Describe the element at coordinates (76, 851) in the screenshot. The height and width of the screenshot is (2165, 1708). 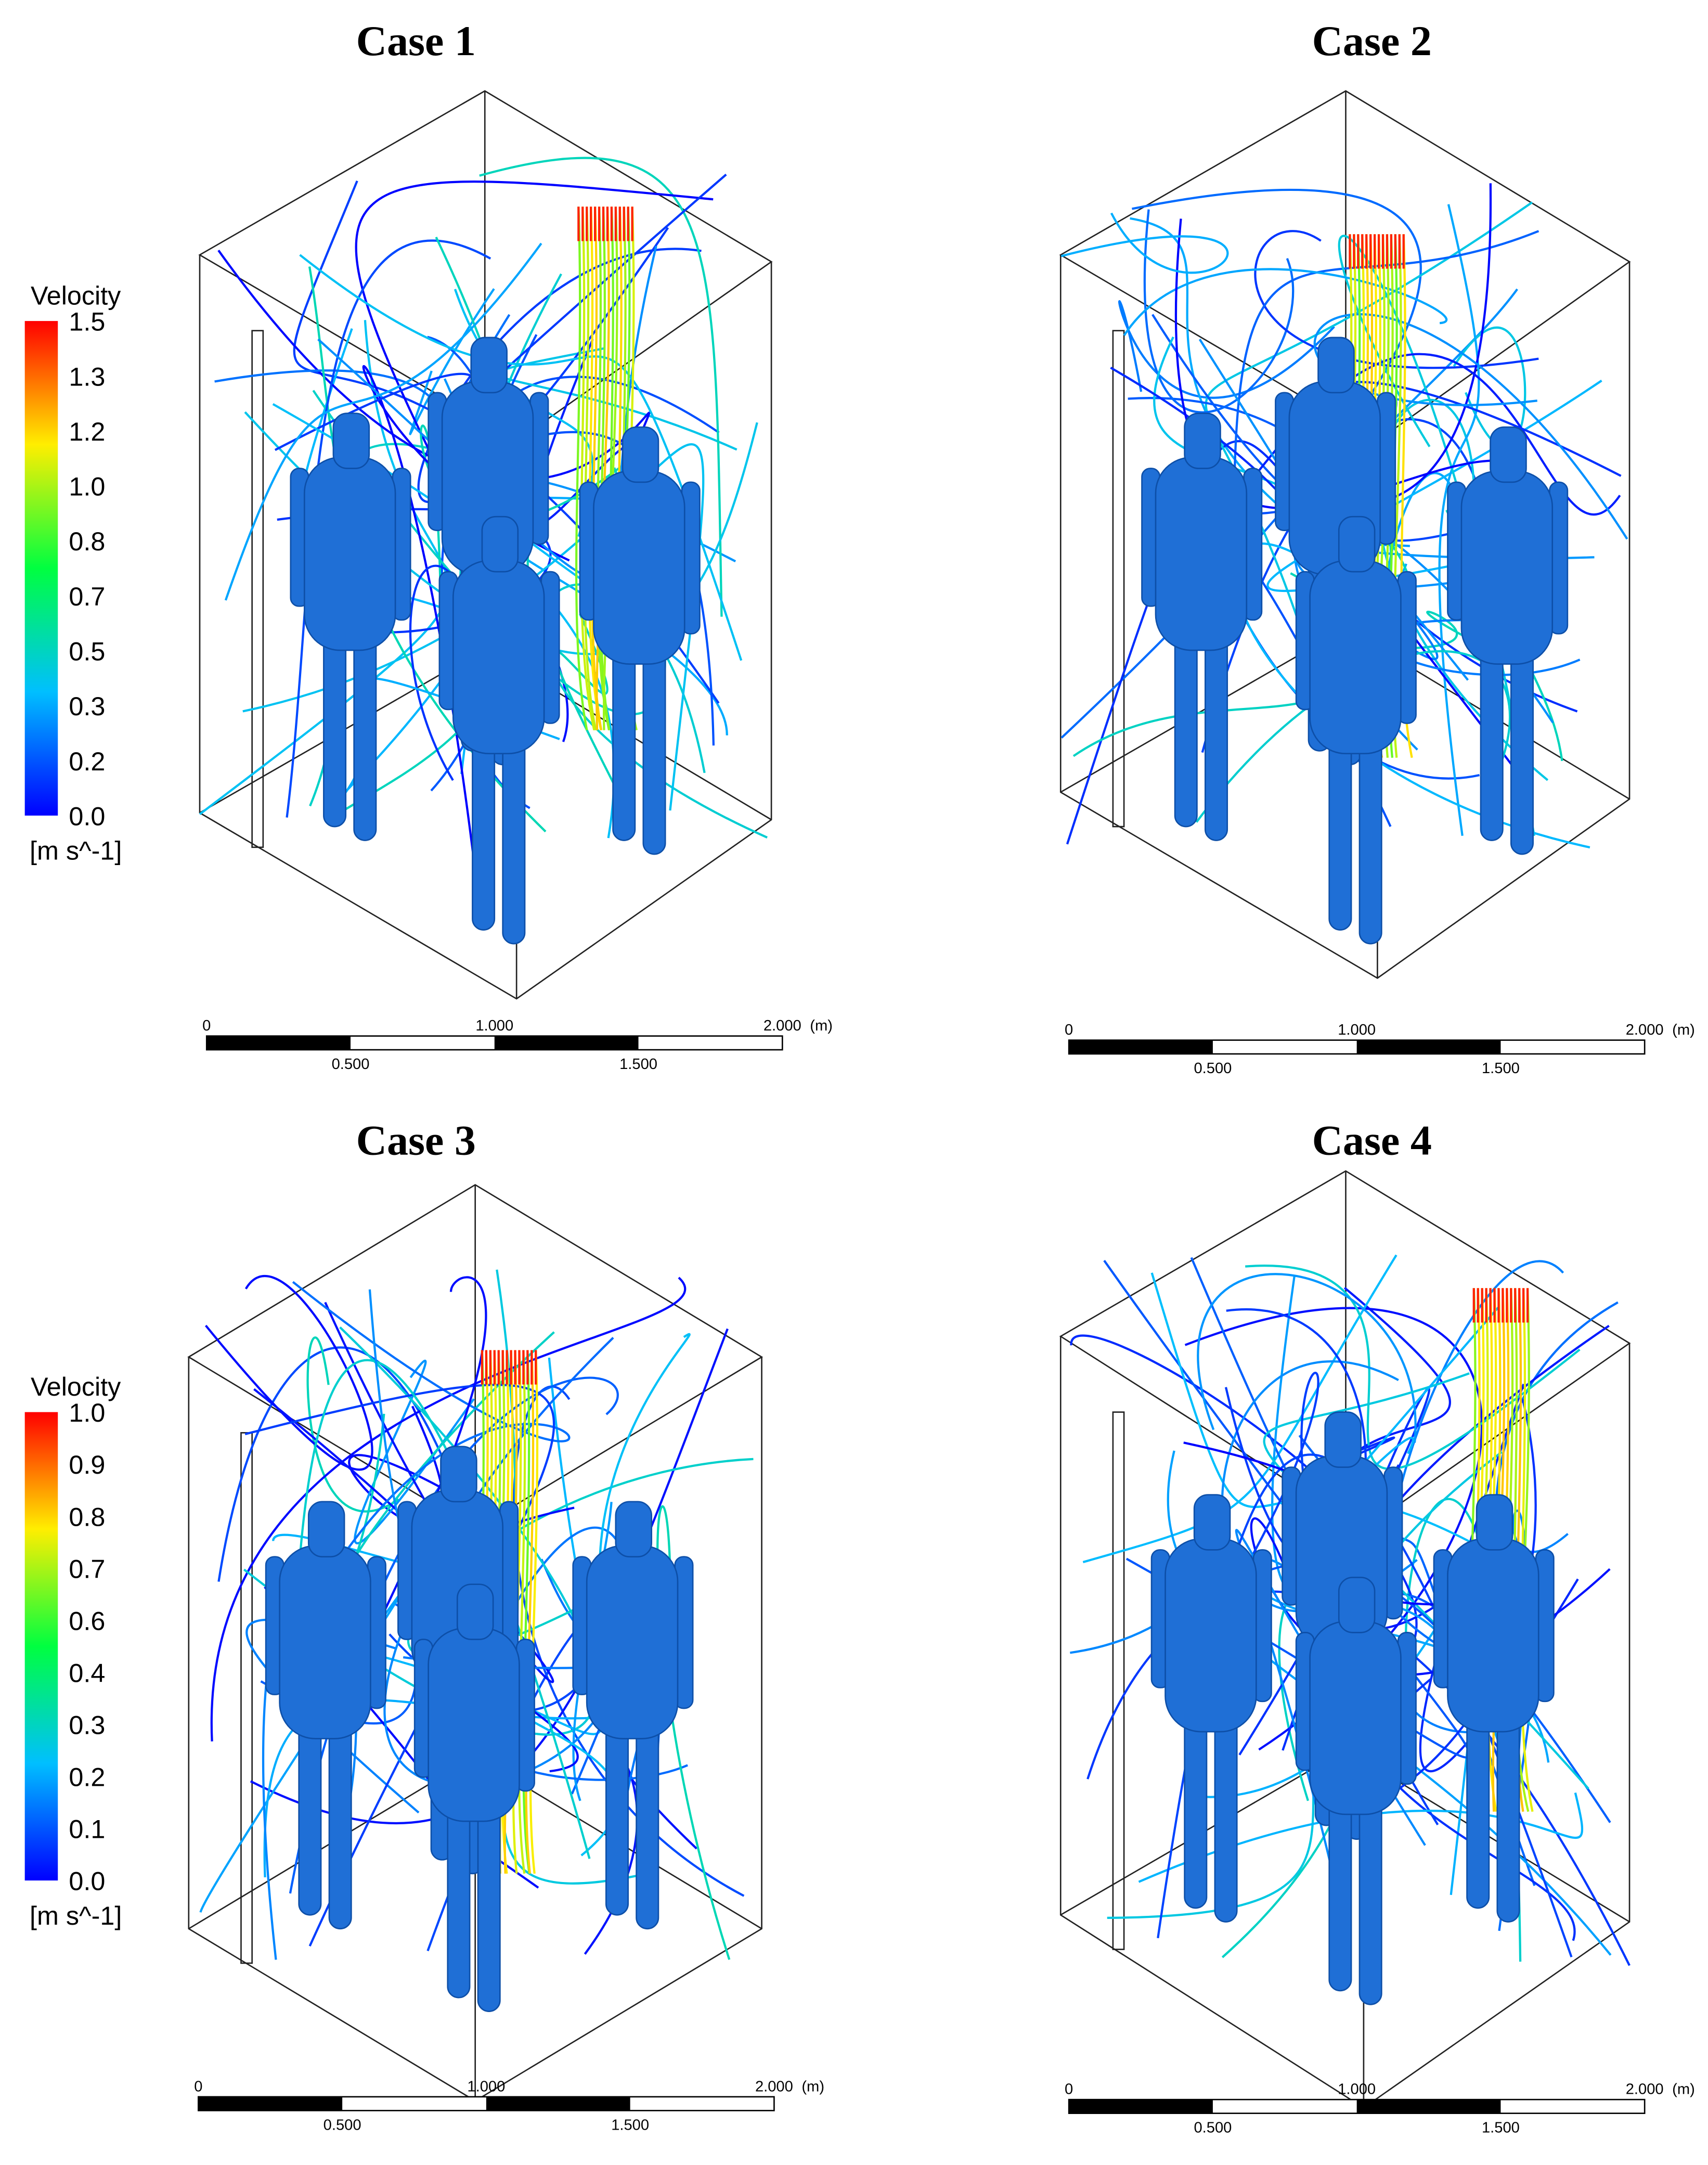
I see `colorbar-unit: [m s^-1]` at that location.